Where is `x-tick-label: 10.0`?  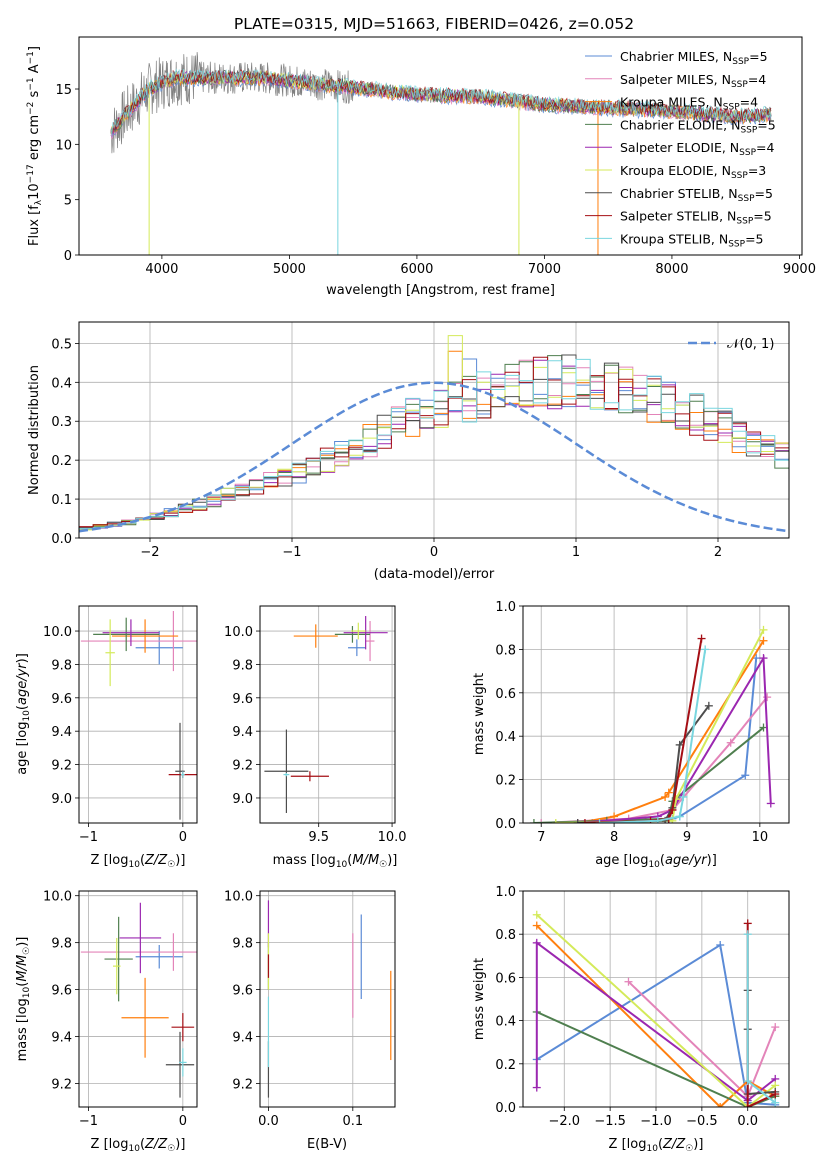 x-tick-label: 10.0 is located at coordinates (392, 837).